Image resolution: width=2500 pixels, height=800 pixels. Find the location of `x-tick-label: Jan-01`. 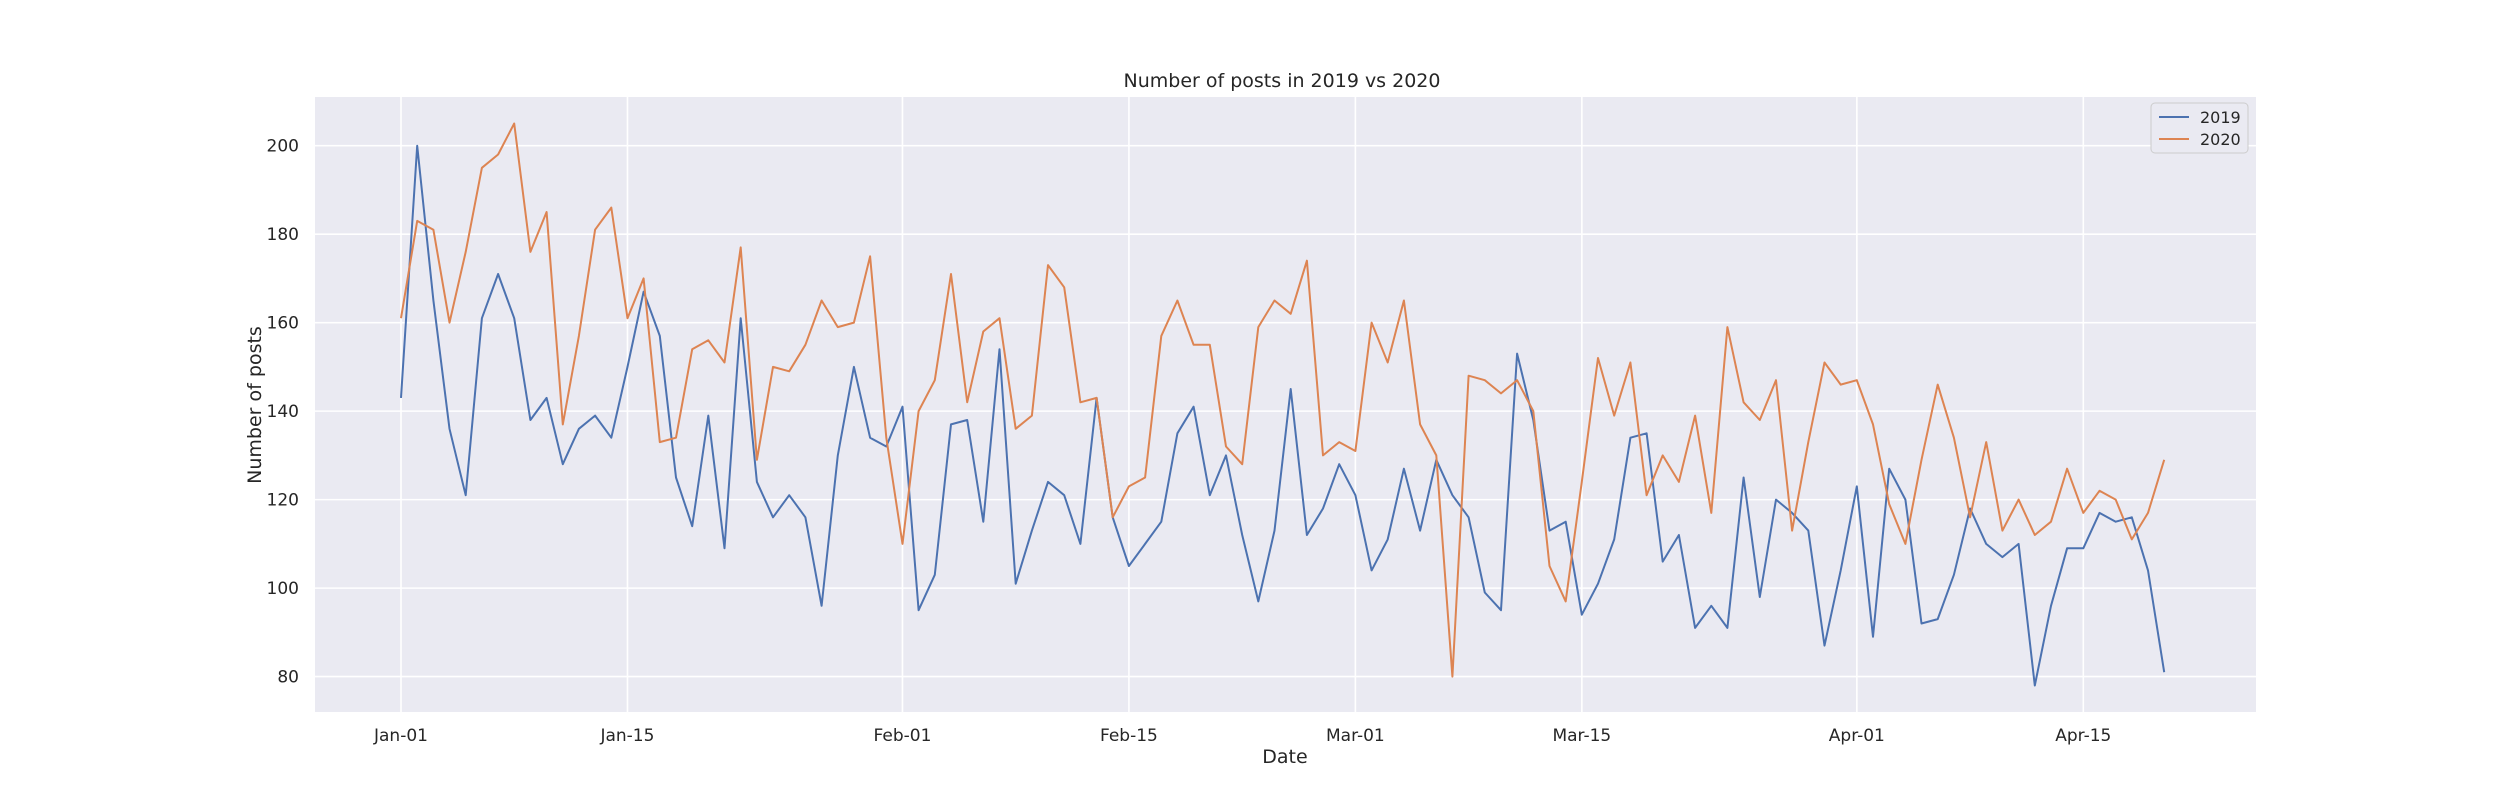

x-tick-label: Jan-01 is located at coordinates (400, 736).